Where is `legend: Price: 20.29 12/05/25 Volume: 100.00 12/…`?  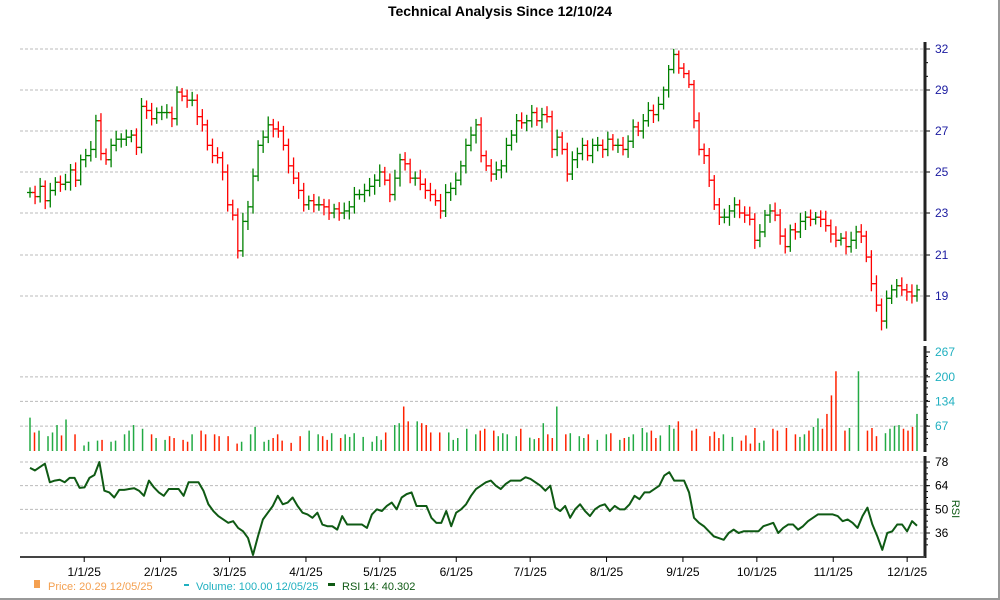
legend: Price: 20.29 12/05/25 Volume: 100.00 12/… is located at coordinates (224, 586).